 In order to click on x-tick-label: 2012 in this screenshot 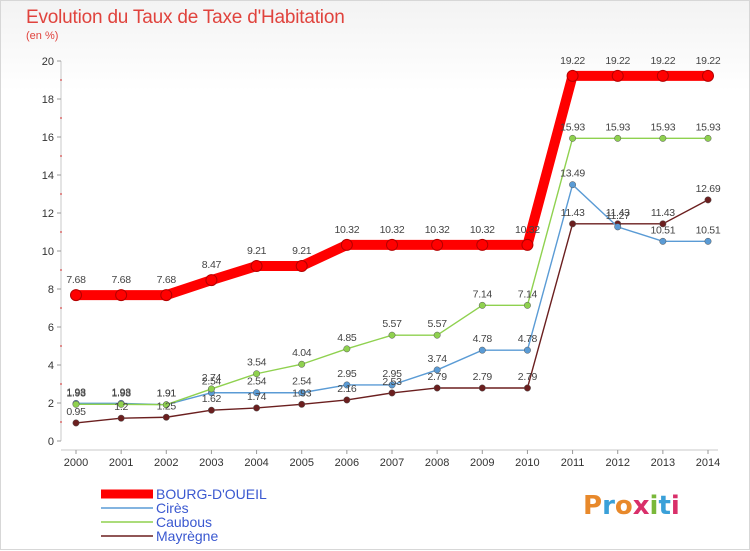, I will do `click(617, 463)`.